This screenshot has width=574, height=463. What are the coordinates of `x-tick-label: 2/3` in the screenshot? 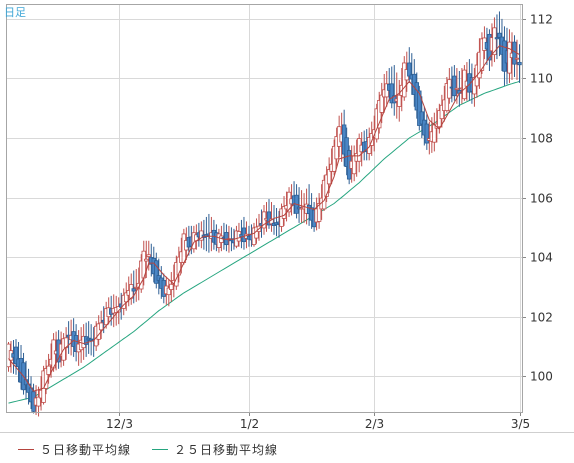 It's located at (374, 424).